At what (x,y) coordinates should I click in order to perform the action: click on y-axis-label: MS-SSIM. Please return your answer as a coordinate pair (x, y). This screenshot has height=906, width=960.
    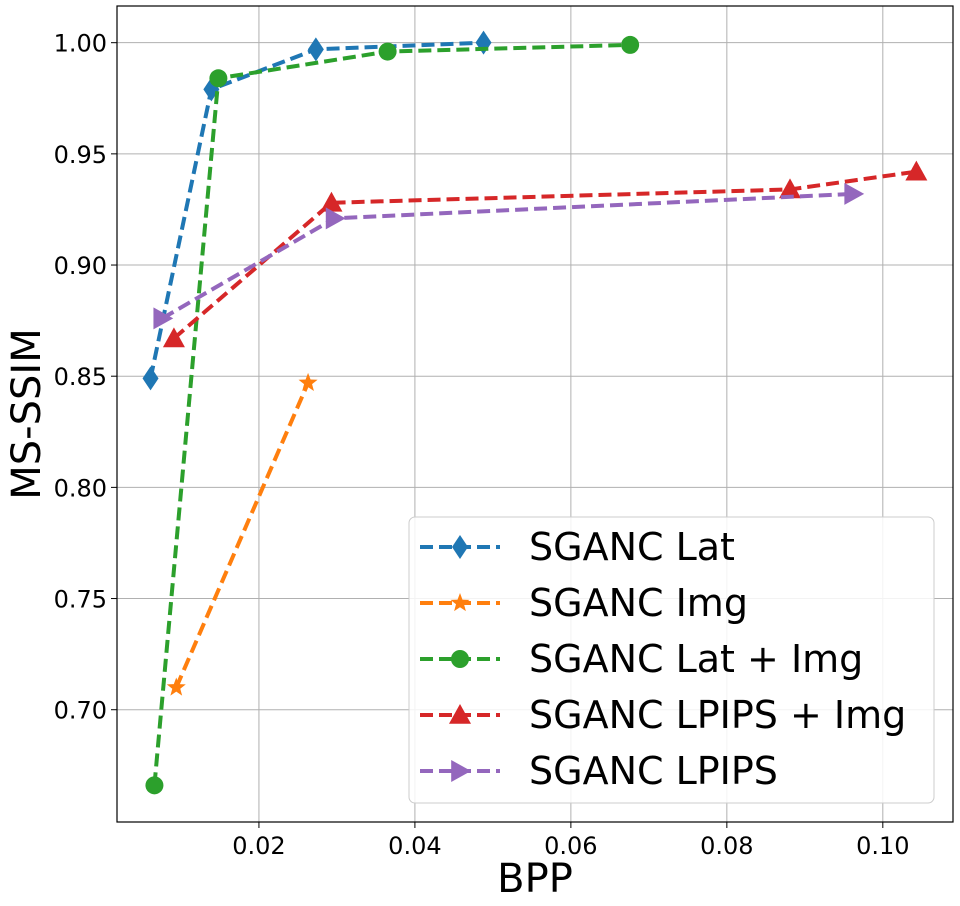
    Looking at the image, I should click on (27, 413).